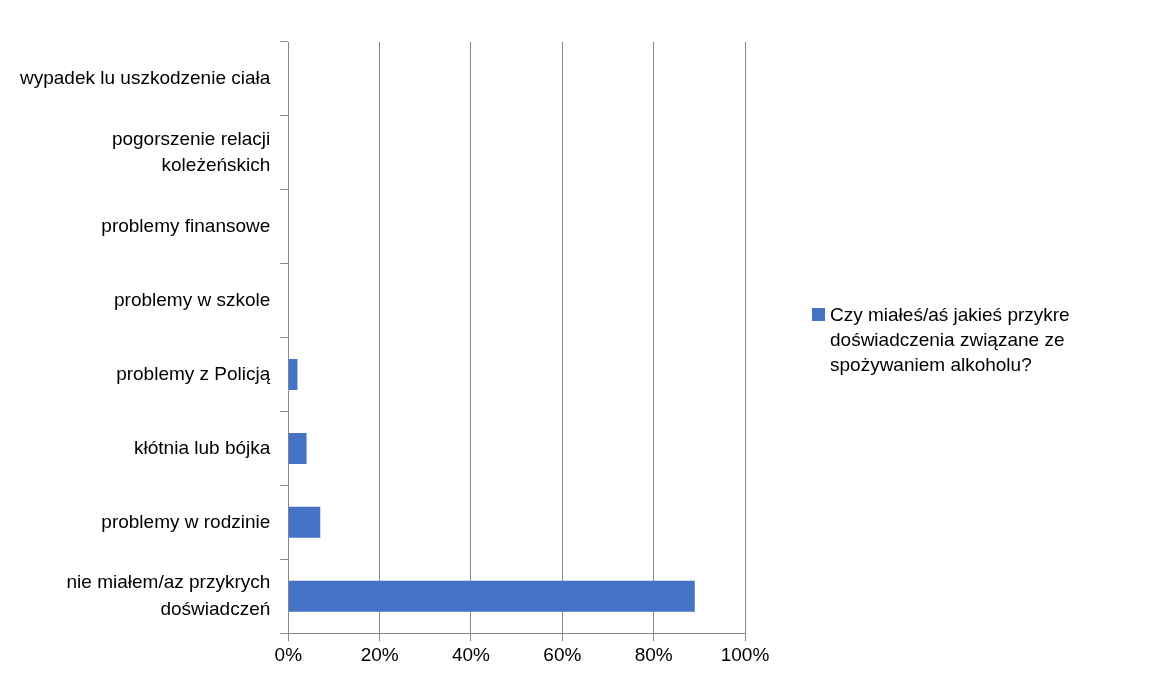 Image resolution: width=1149 pixels, height=678 pixels. I want to click on y-tick-label: nie miałem/az przykrych doświadczeń, so click(168, 595).